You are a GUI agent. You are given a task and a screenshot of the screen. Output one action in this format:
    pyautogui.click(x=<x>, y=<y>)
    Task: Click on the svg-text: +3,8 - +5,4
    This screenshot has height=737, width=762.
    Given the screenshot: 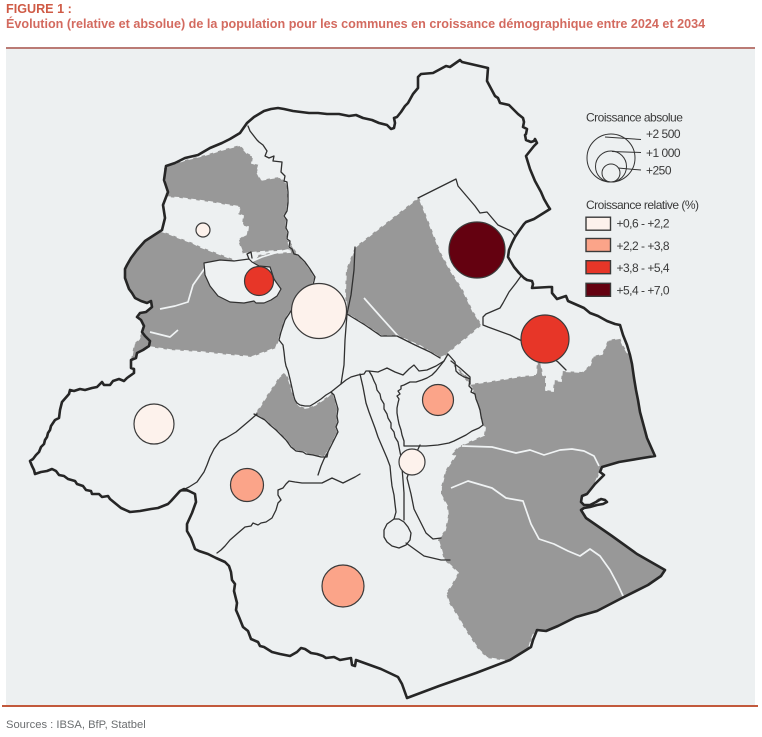 What is the action you would take?
    pyautogui.click(x=643, y=268)
    